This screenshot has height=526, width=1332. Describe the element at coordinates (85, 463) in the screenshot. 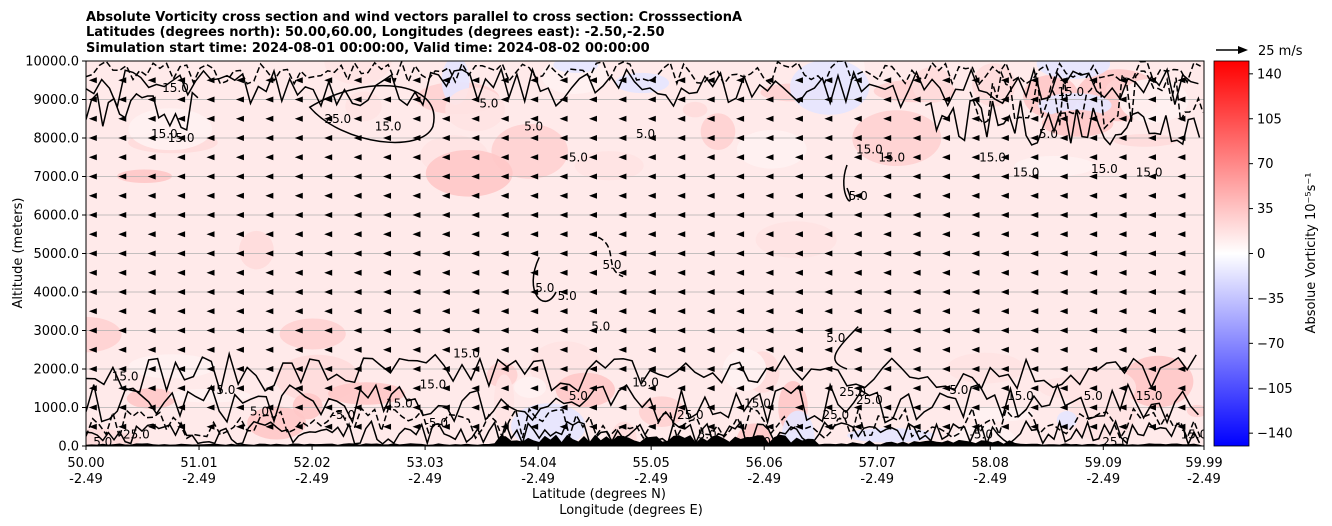

I see `x-tick-label-lat: 50.00` at that location.